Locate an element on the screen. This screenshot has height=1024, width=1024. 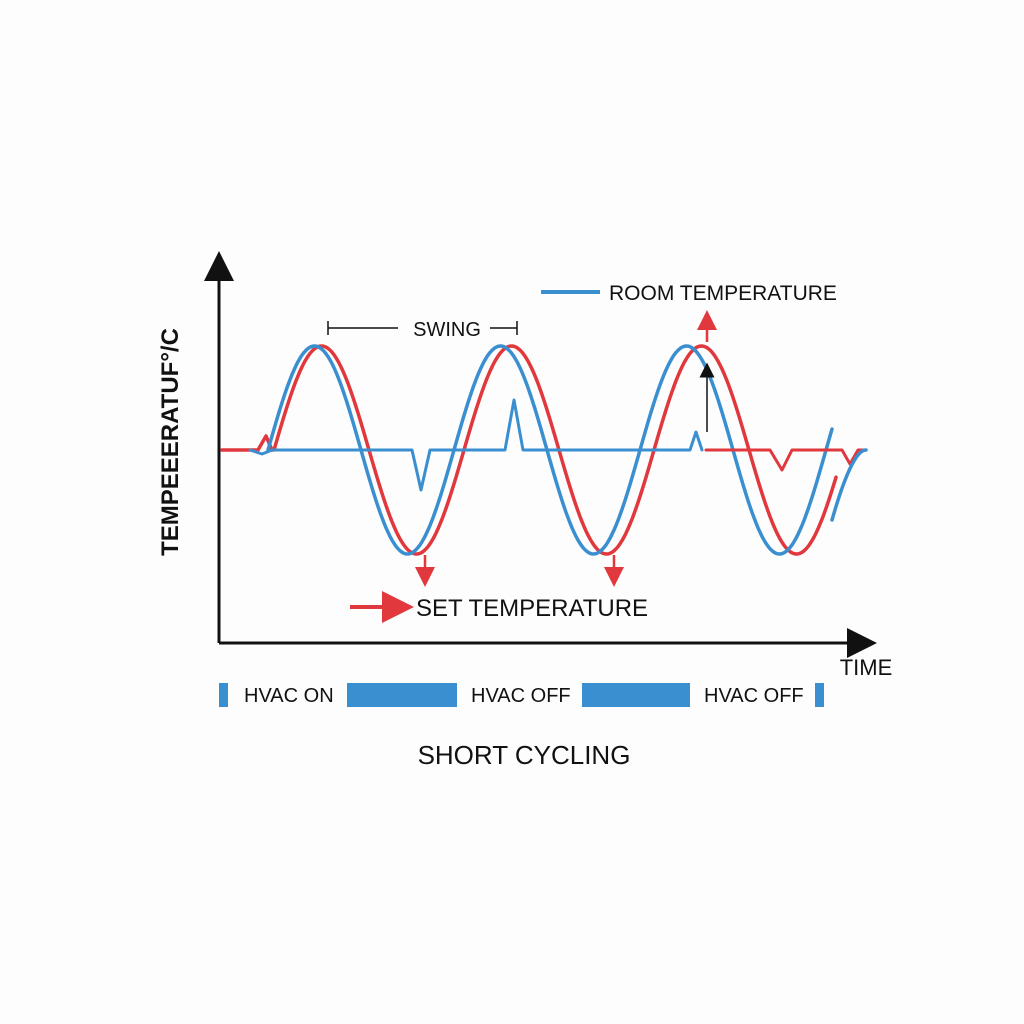
status-label-hvac-on: HVAC ON is located at coordinates (289, 696).